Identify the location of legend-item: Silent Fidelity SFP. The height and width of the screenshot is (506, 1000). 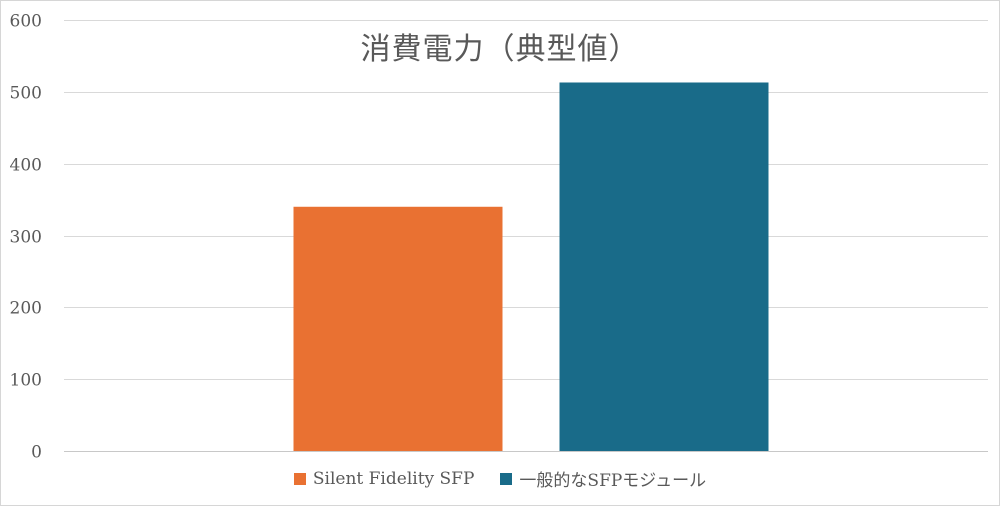
(384, 478).